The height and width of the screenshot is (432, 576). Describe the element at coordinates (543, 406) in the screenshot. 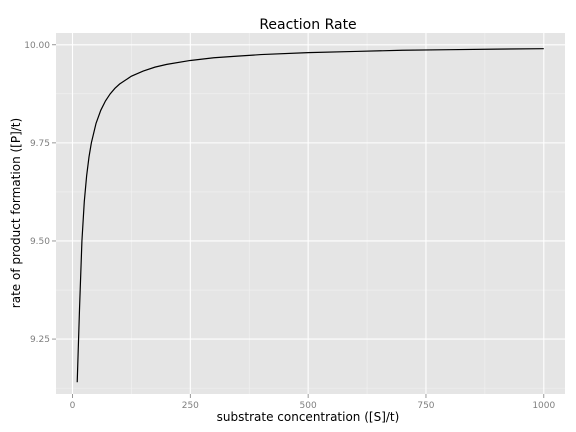

I see `x-tick-label: 1000` at that location.